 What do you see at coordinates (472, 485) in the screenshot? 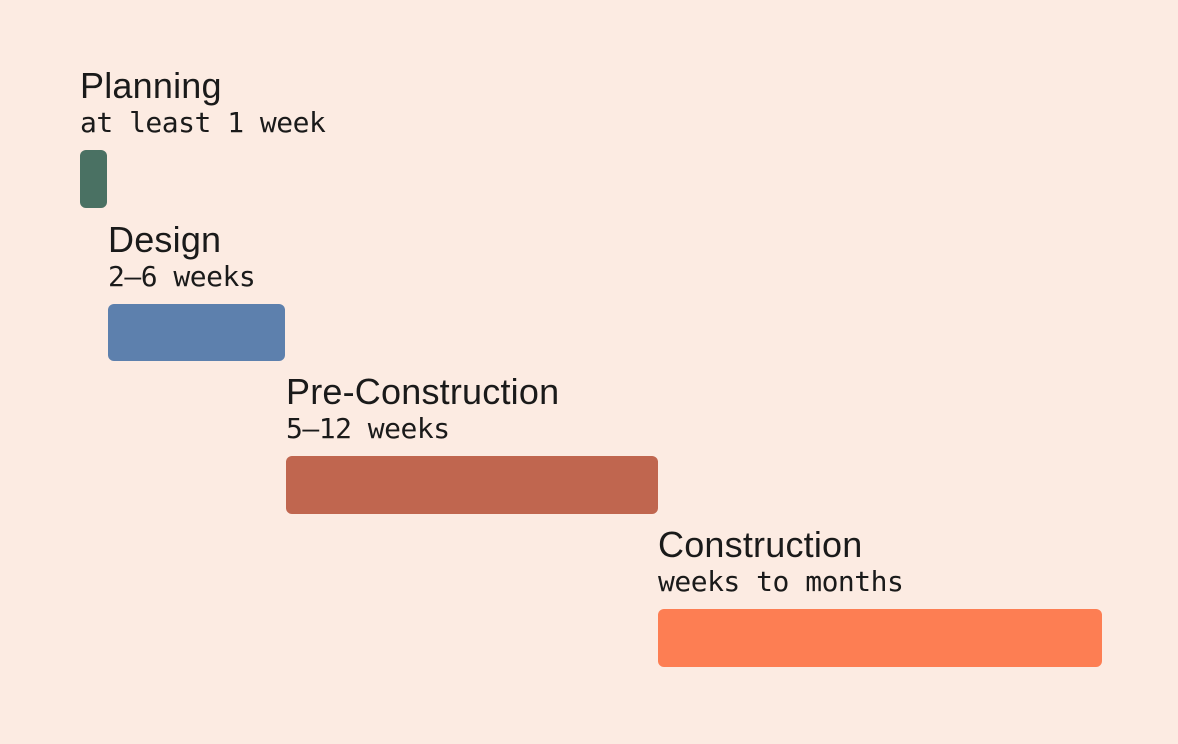
I see `phase-bar-pre-construction` at bounding box center [472, 485].